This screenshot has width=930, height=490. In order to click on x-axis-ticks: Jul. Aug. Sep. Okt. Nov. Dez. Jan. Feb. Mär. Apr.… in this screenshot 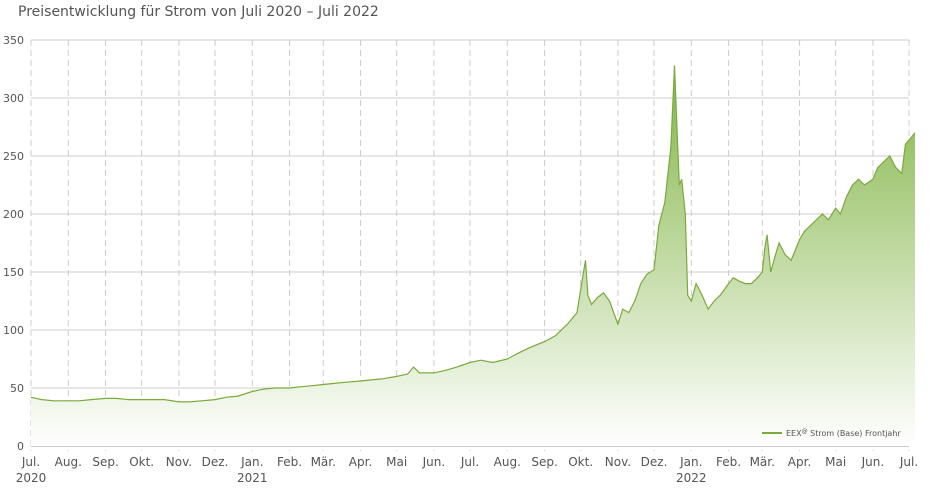, I will do `click(469, 462)`.